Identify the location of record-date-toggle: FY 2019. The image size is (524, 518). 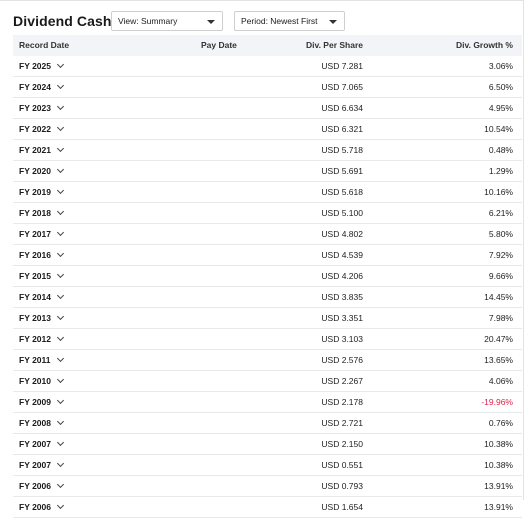
(42, 192).